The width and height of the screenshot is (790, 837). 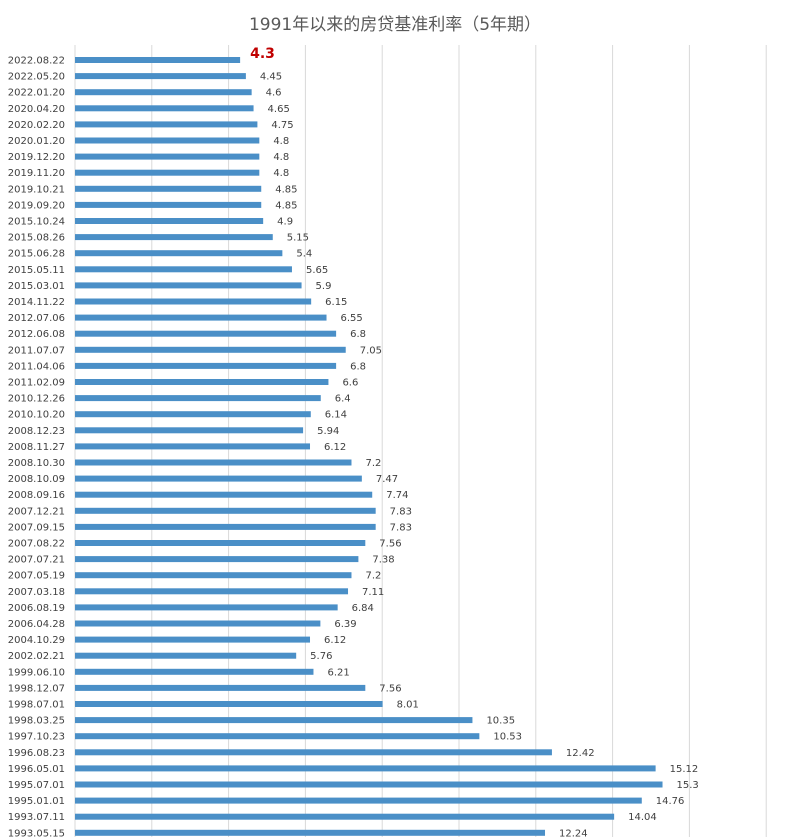 I want to click on value-label: 10.53, so click(x=507, y=737).